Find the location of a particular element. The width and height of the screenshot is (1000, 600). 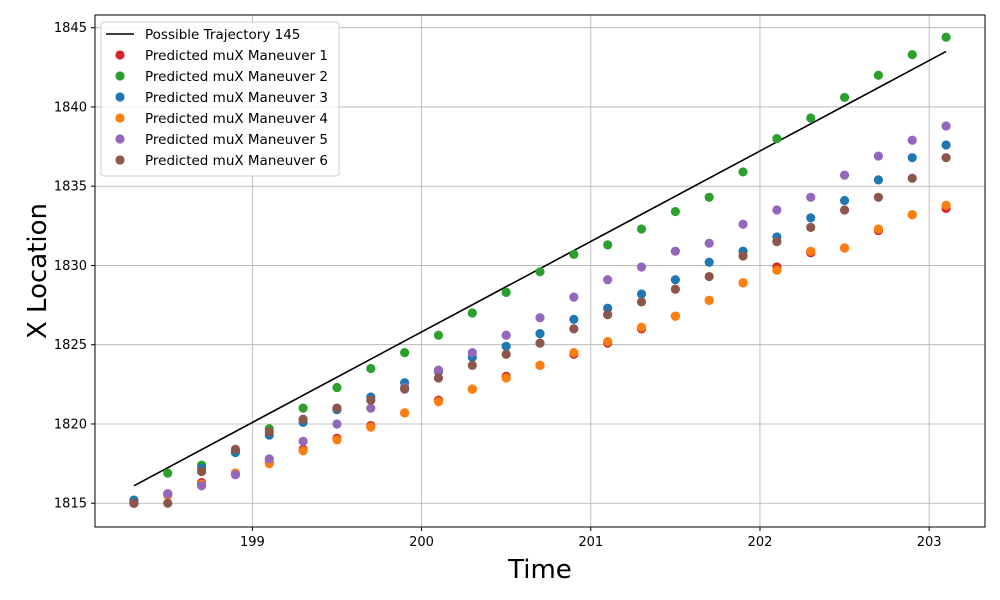

y-axis-label: X Location is located at coordinates (38, 271).